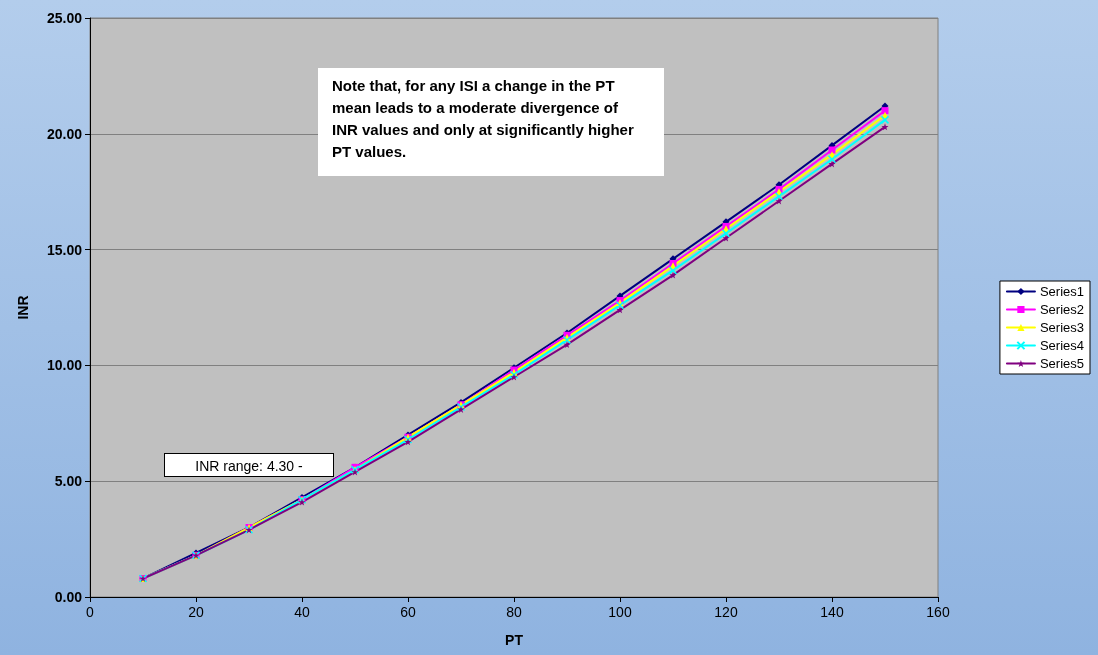  What do you see at coordinates (90, 612) in the screenshot?
I see `x-tick-label: 0` at bounding box center [90, 612].